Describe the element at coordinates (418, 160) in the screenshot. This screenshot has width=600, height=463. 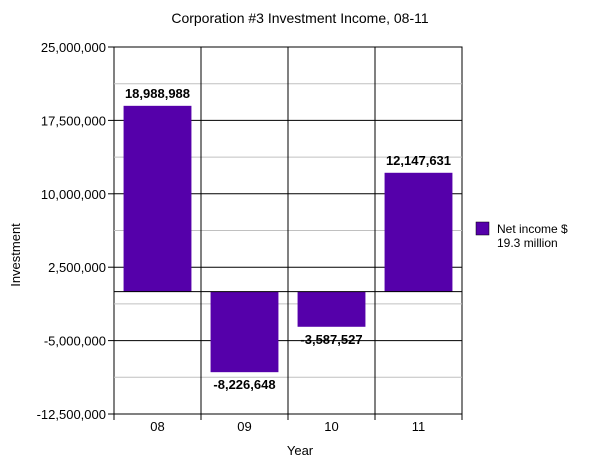
I see `data-label-11: 12,147,631` at that location.